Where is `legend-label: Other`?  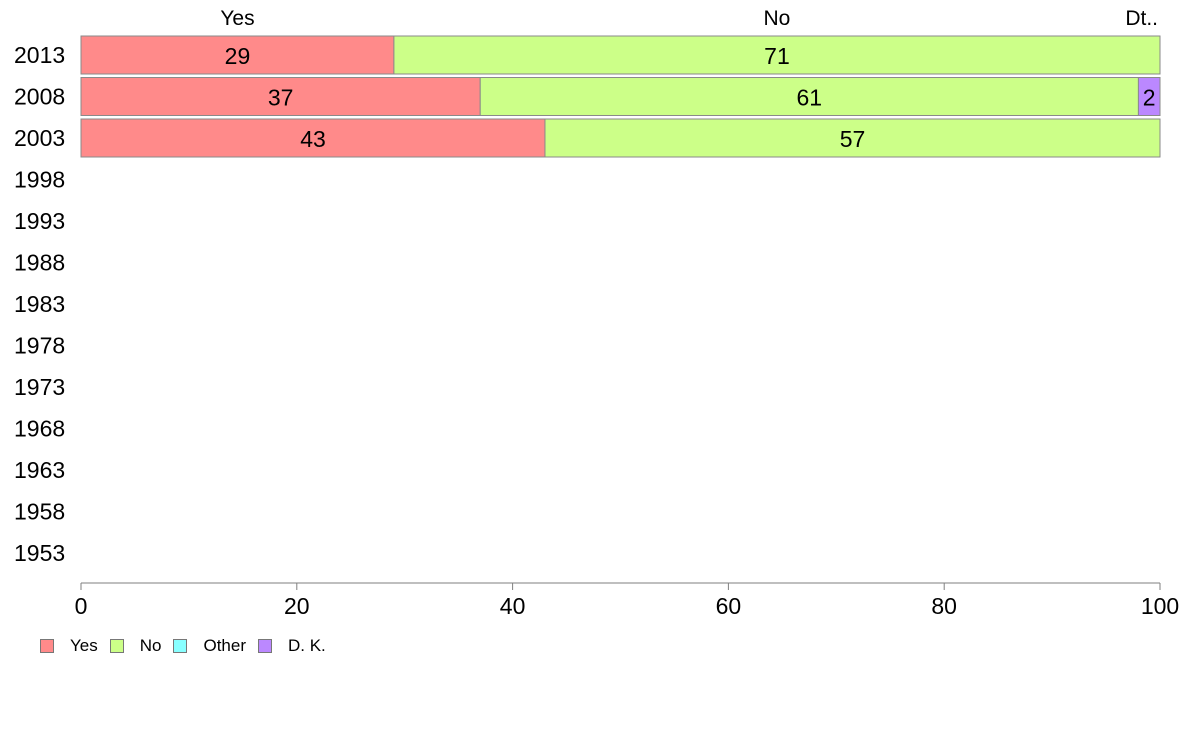 legend-label: Other is located at coordinates (224, 645).